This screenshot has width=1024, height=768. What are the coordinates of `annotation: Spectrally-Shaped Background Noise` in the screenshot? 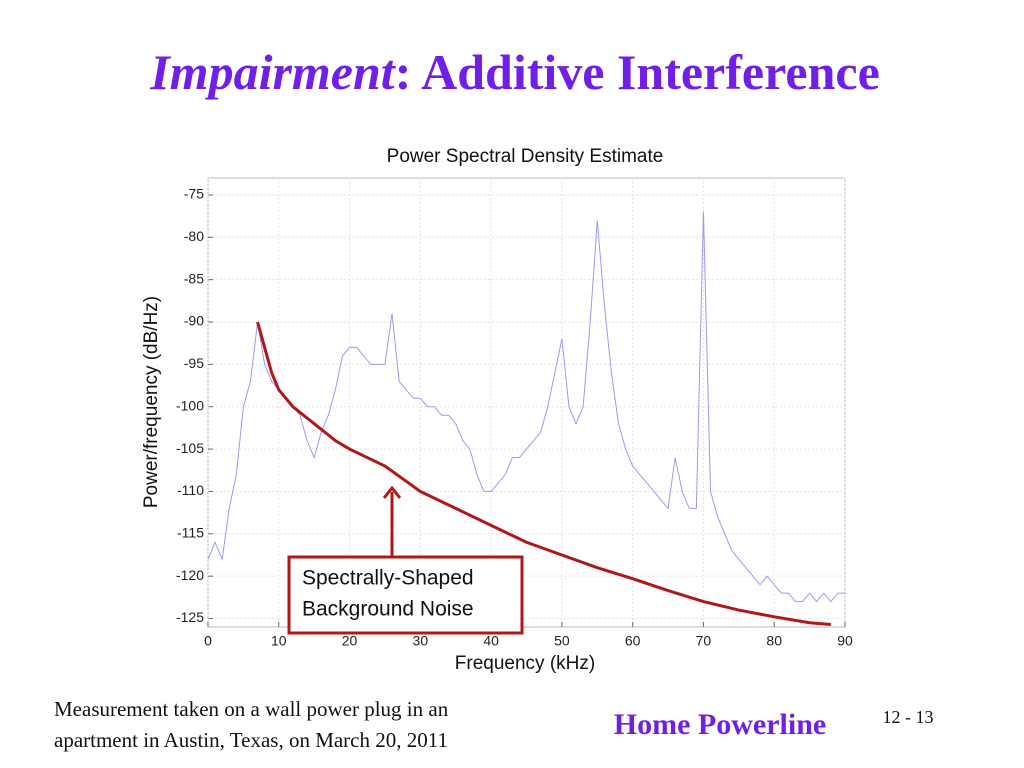 It's located at (405, 560).